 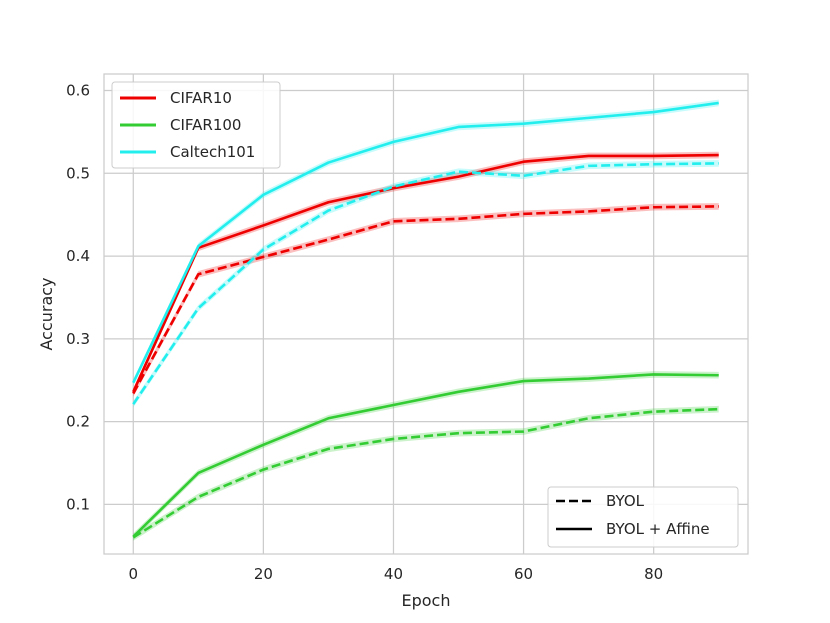 I want to click on x-axis-label: Epoch, so click(x=426, y=600).